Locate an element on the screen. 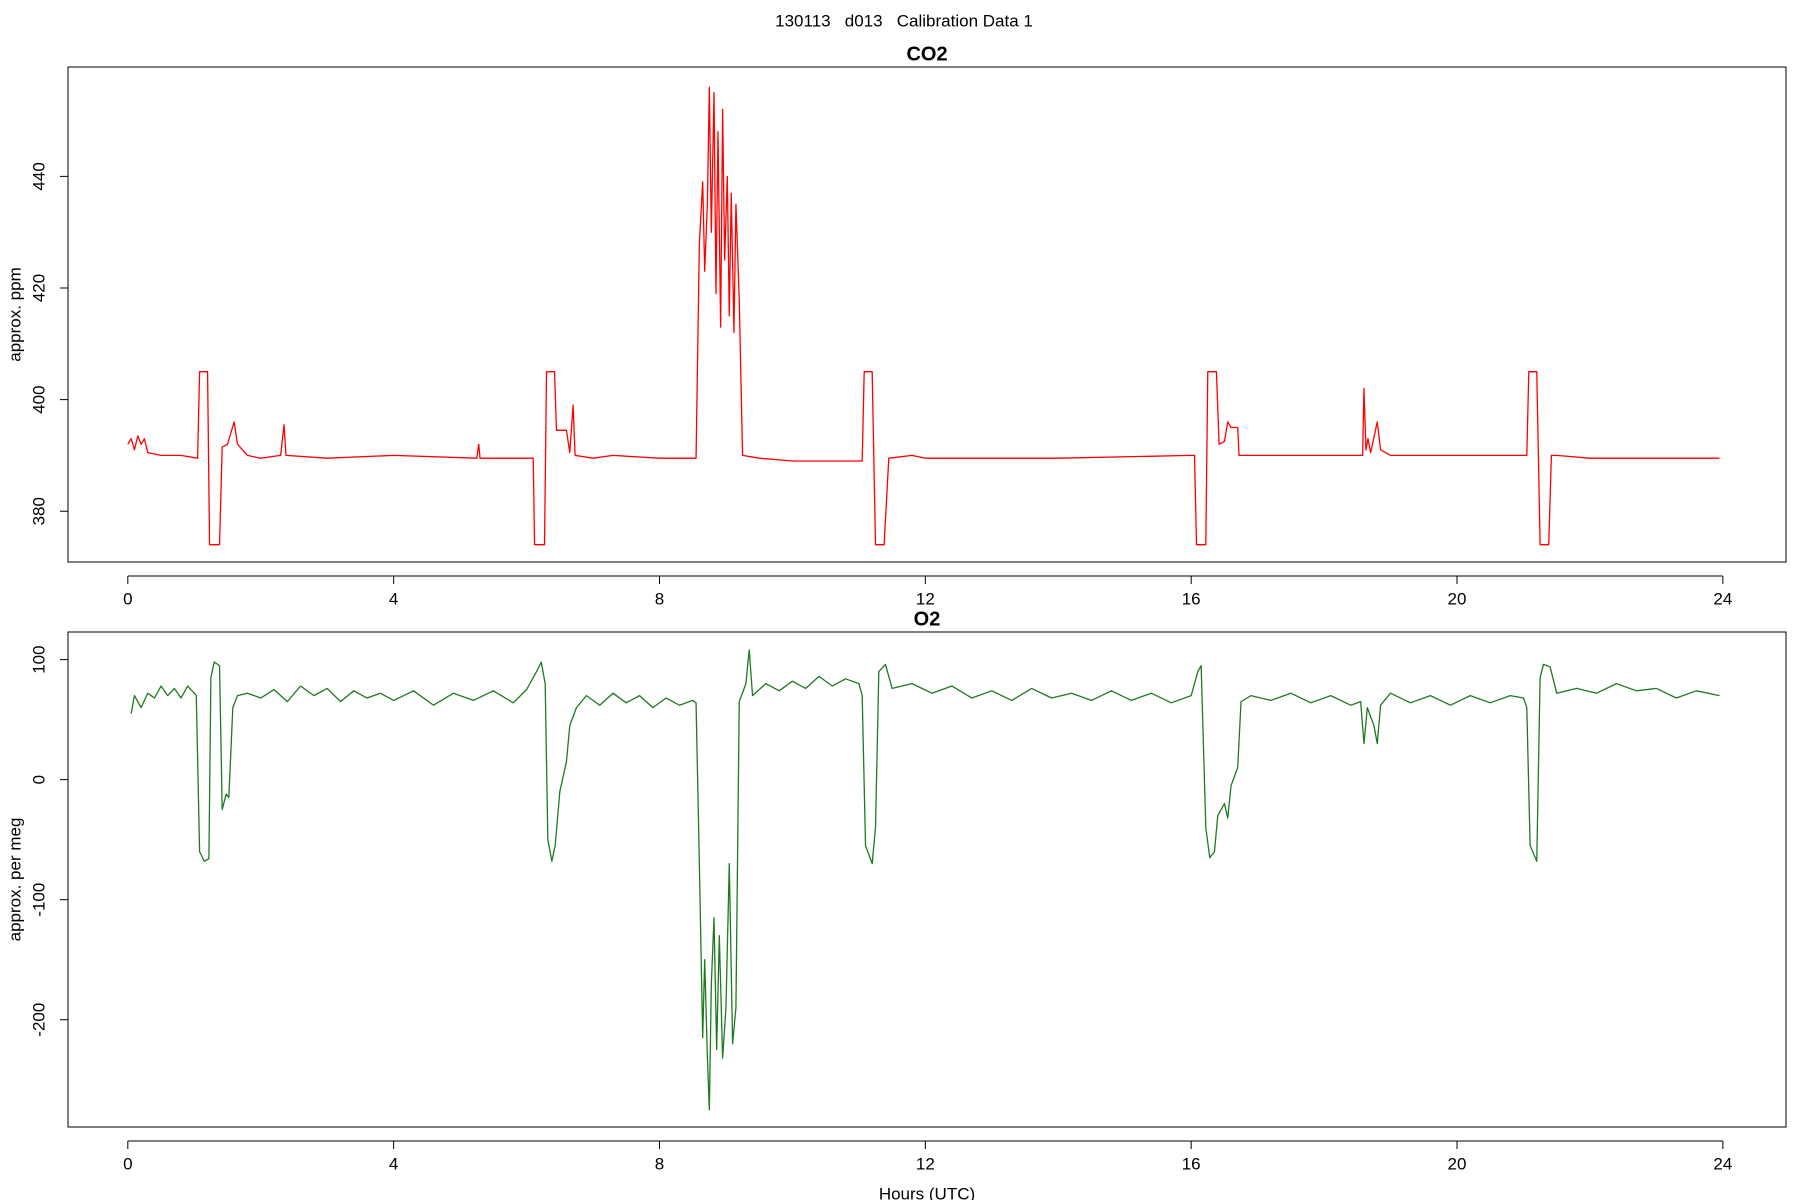  chart-title: 130113 d013 Calibration Data 1 is located at coordinates (904, 20).